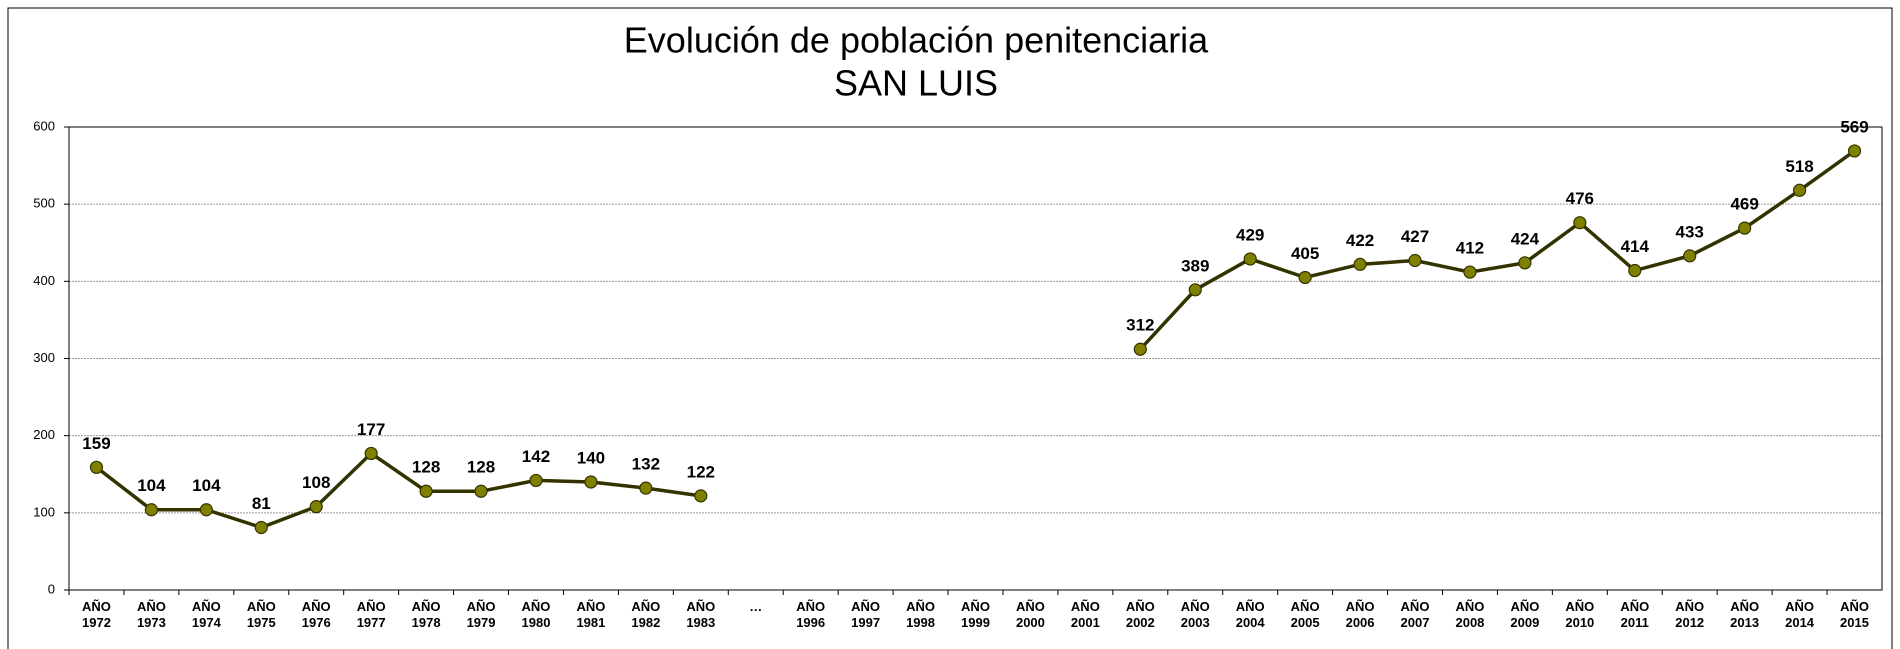 The width and height of the screenshot is (1900, 649). Describe the element at coordinates (1030, 614) in the screenshot. I see `x-tick-label: AÑO 2000` at that location.